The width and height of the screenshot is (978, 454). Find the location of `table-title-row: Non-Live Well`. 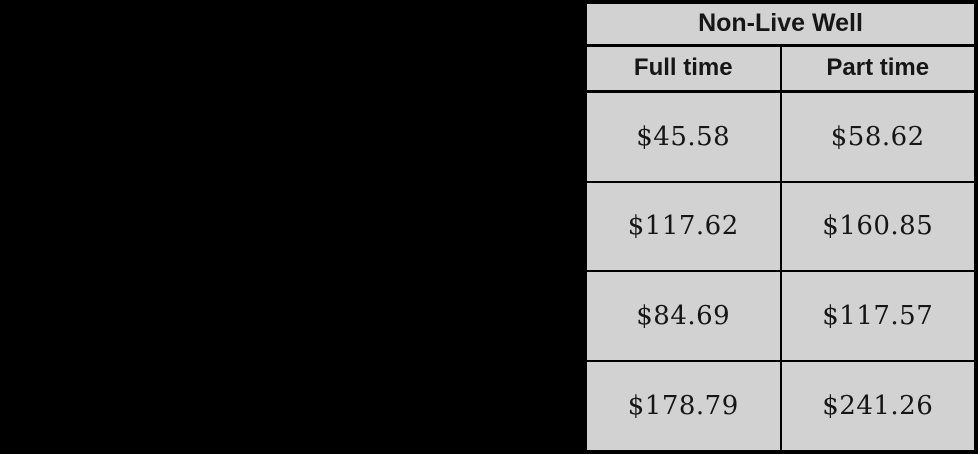

table-title-row: Non-Live Well is located at coordinates (780, 23).